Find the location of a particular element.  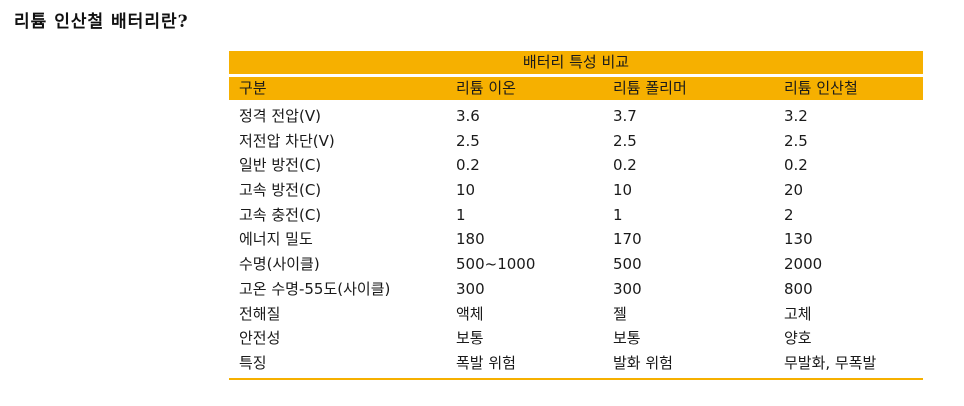

lithium-ion-value: 300 is located at coordinates (470, 288).